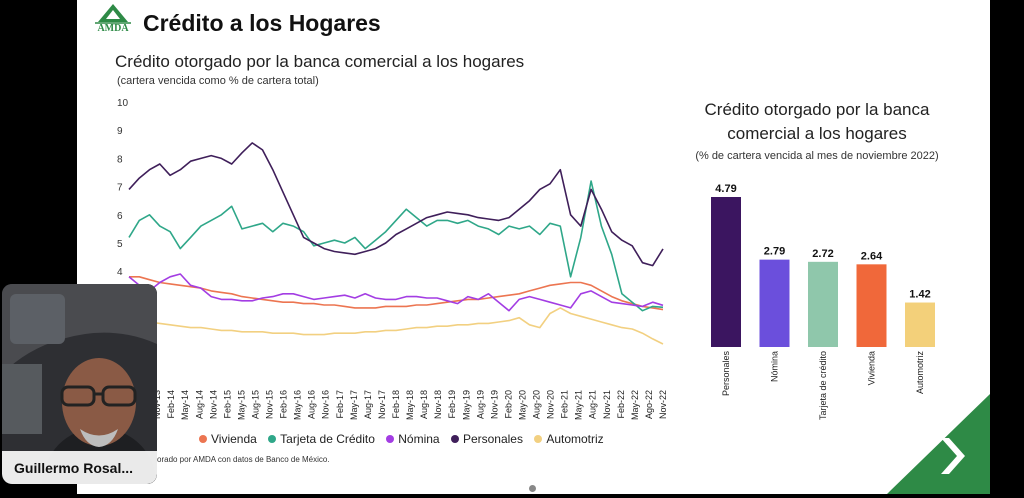 The width and height of the screenshot is (1024, 498). I want to click on x-tick-label: Feb-14, so click(171, 404).